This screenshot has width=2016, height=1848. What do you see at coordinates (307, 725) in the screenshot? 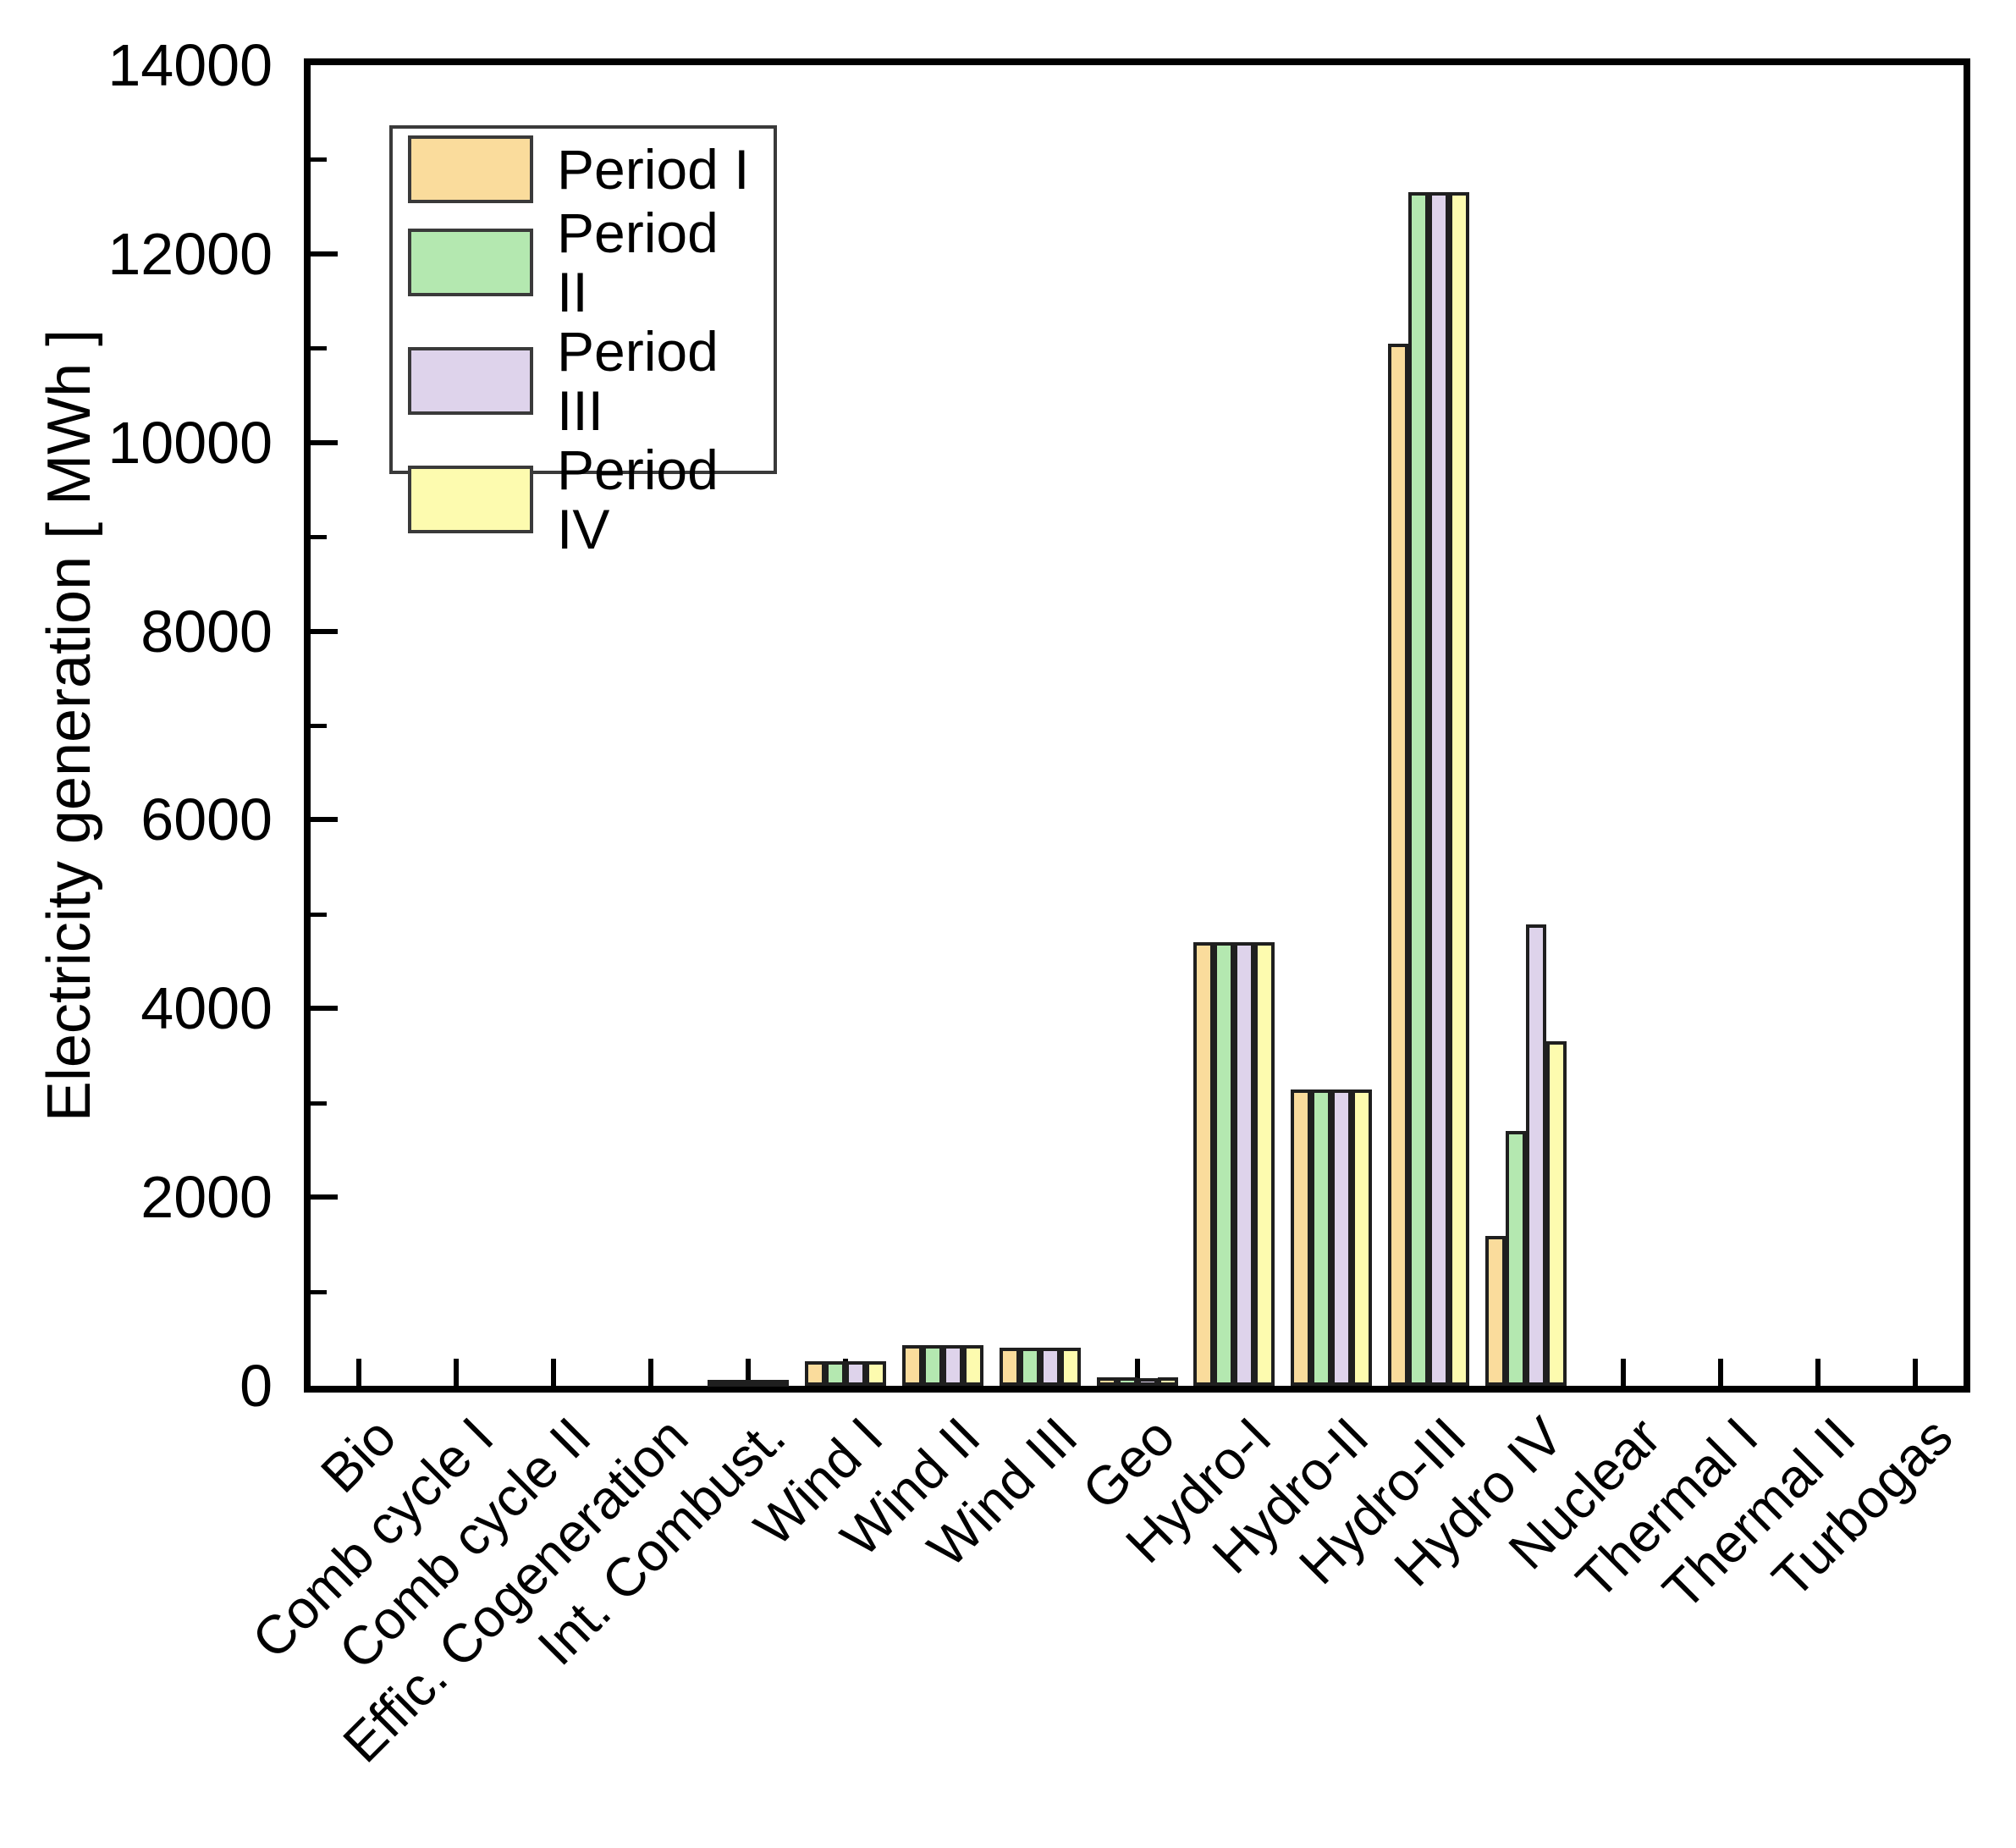
I see `axis-left` at bounding box center [307, 725].